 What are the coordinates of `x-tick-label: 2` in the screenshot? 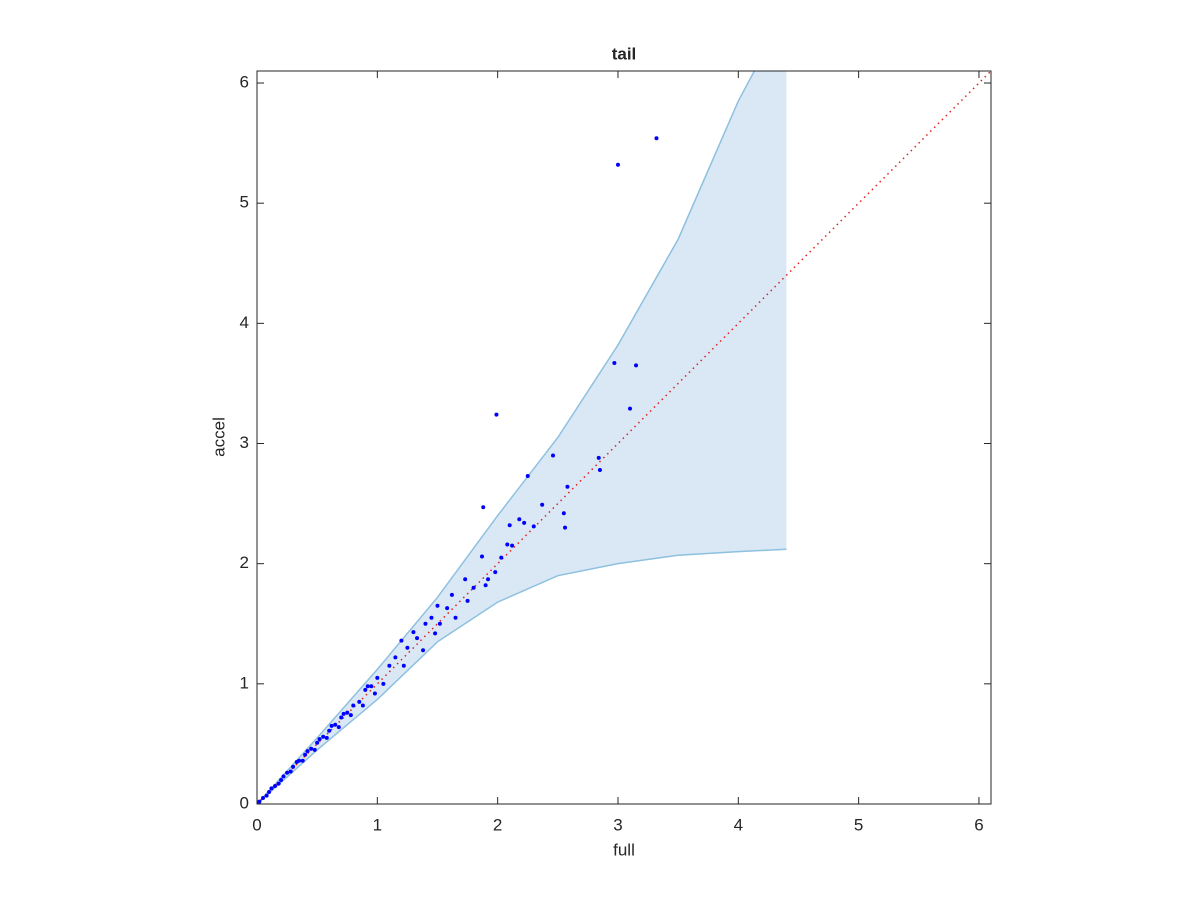 It's located at (497, 824).